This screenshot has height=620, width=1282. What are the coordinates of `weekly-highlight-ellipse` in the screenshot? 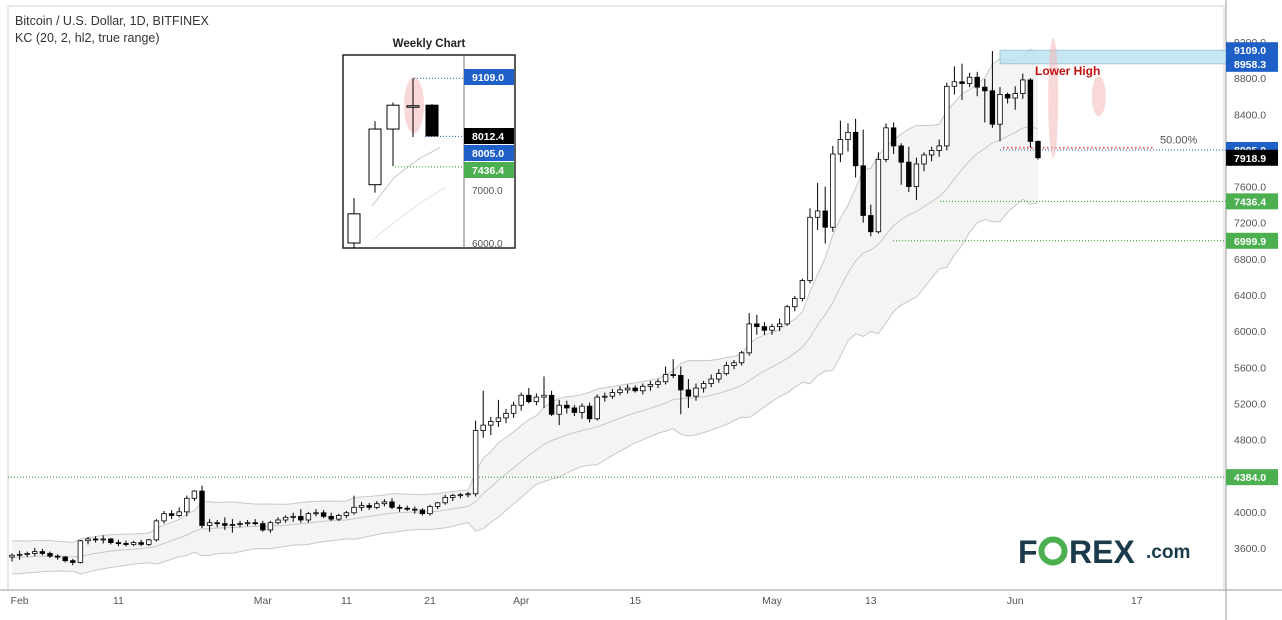 It's located at (414, 105).